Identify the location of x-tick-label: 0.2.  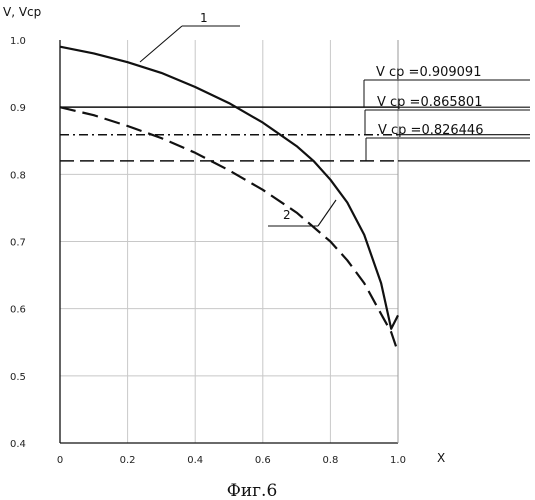
(128, 460).